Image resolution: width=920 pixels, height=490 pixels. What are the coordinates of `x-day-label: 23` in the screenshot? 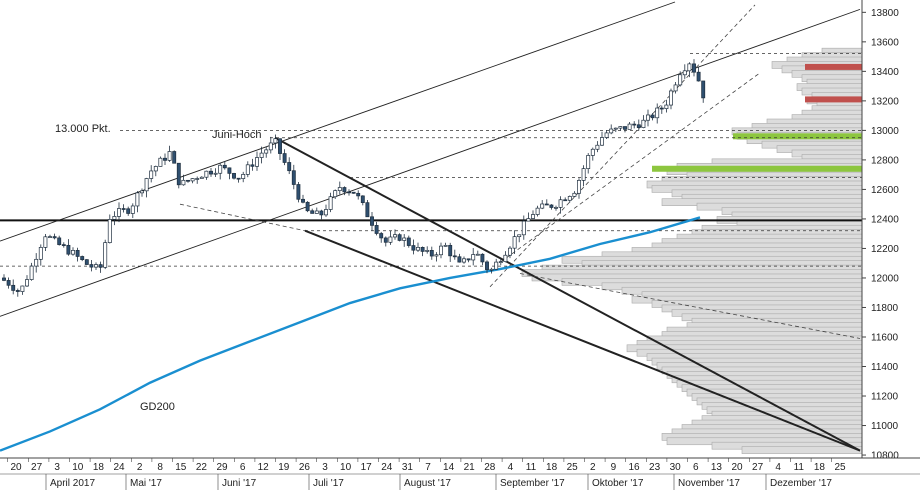 It's located at (655, 467).